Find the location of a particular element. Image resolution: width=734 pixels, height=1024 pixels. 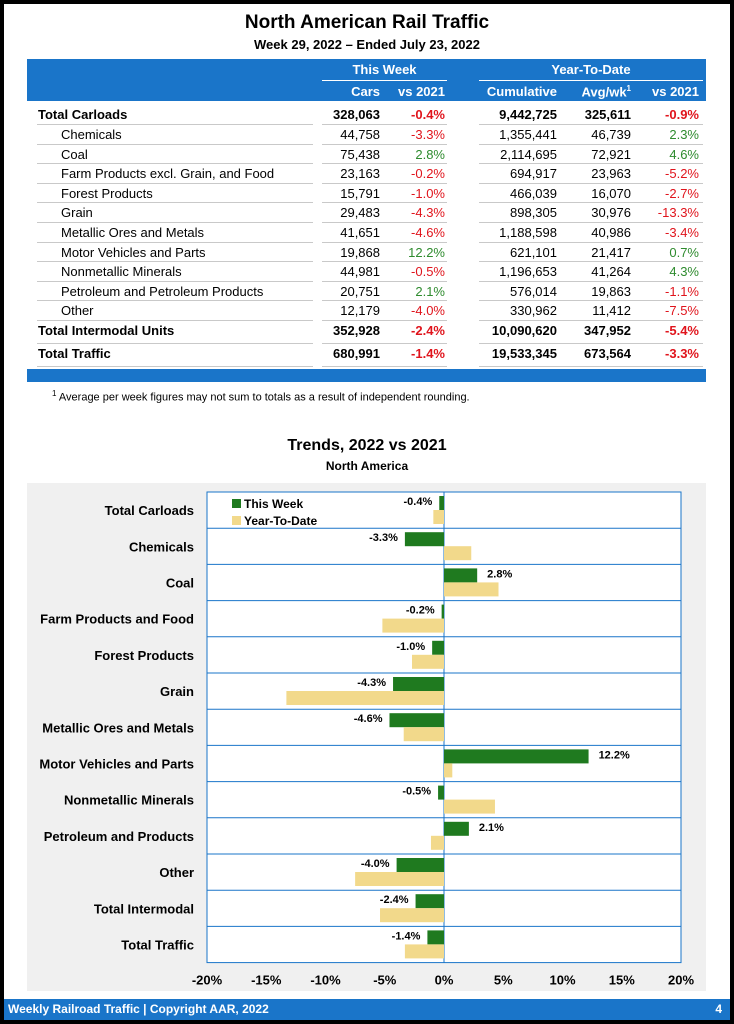

cell-cum: 19,533,345 is located at coordinates (524, 353).